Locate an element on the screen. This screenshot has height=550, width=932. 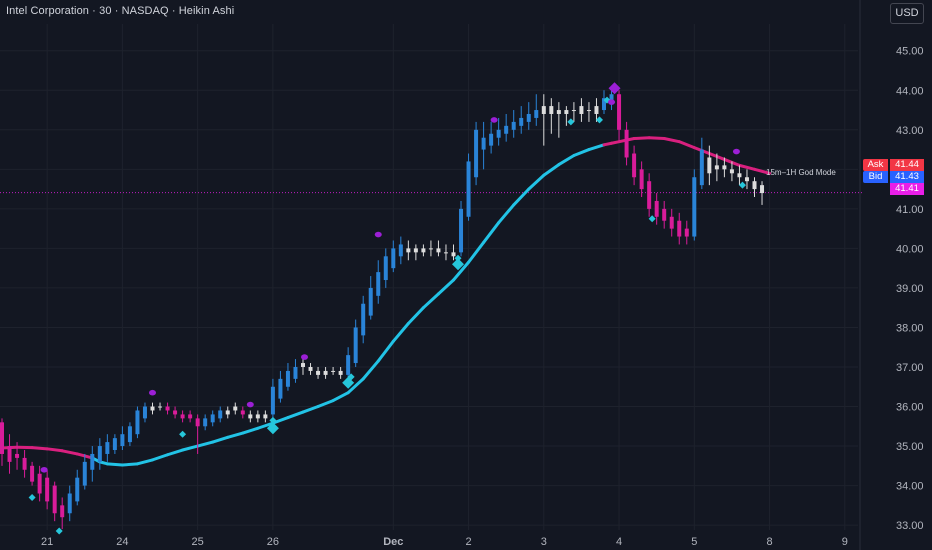
x-tick-label: 25 is located at coordinates (198, 542).